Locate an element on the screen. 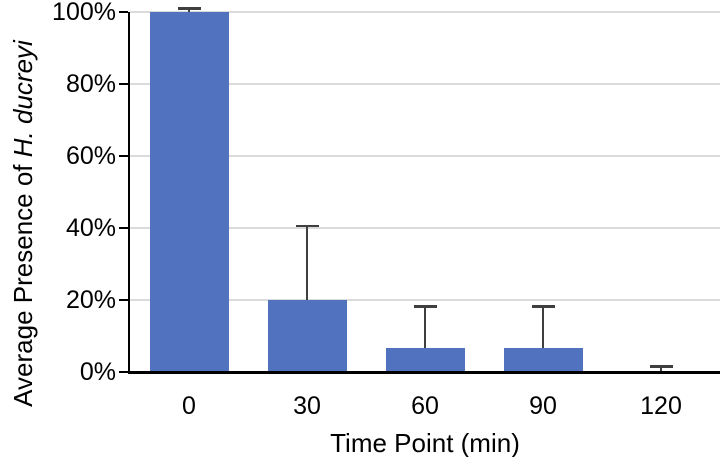 This screenshot has height=457, width=720. bar-0min is located at coordinates (189, 192).